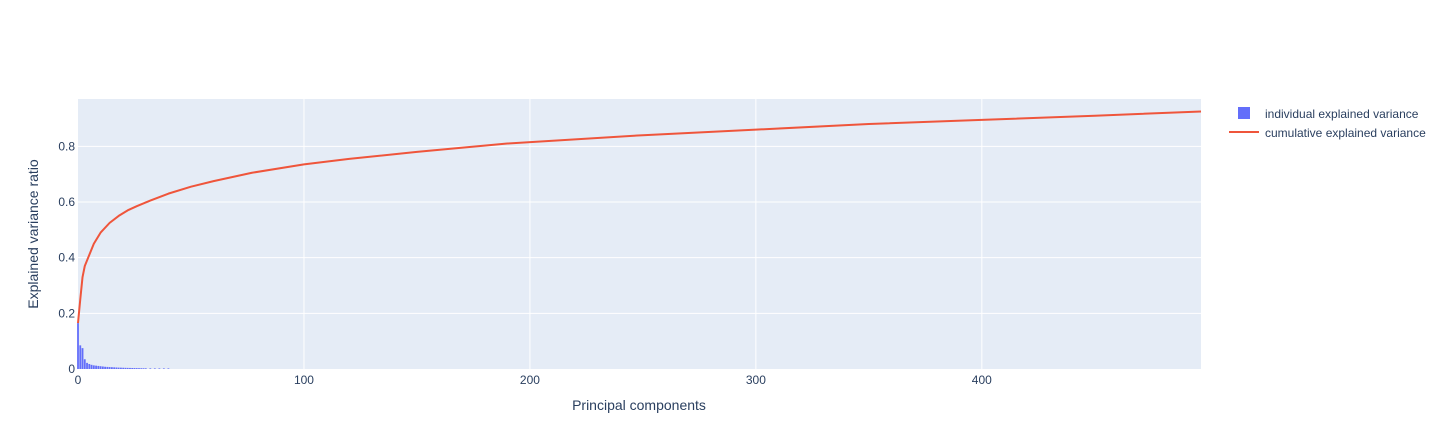 This screenshot has width=1456, height=423. Describe the element at coordinates (1345, 133) in the screenshot. I see `legend-label-cumulative: cumulative explained variance` at that location.